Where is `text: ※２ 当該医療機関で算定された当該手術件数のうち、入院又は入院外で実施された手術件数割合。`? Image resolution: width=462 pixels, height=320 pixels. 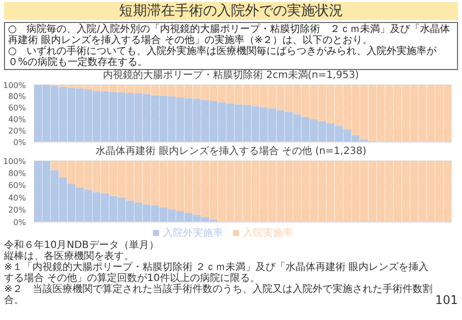 text: ※２ 当該医療機関で算定された当該手術件数のうち、入院又は入院外で実施された手術件数割合。 is located at coordinates (219, 295).